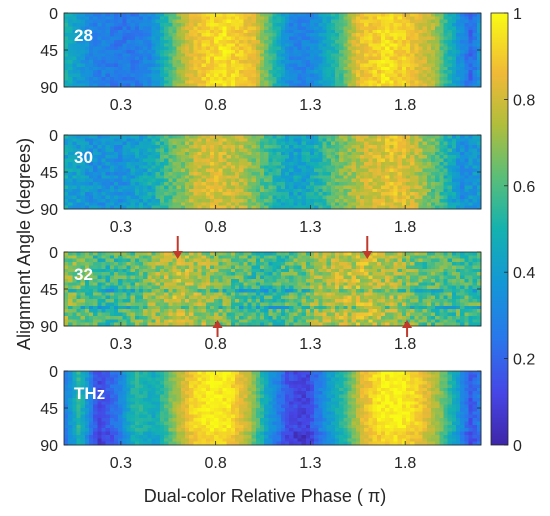 The height and width of the screenshot is (516, 550). What do you see at coordinates (89, 393) in the screenshot?
I see `panel-label-THz: THz` at bounding box center [89, 393].